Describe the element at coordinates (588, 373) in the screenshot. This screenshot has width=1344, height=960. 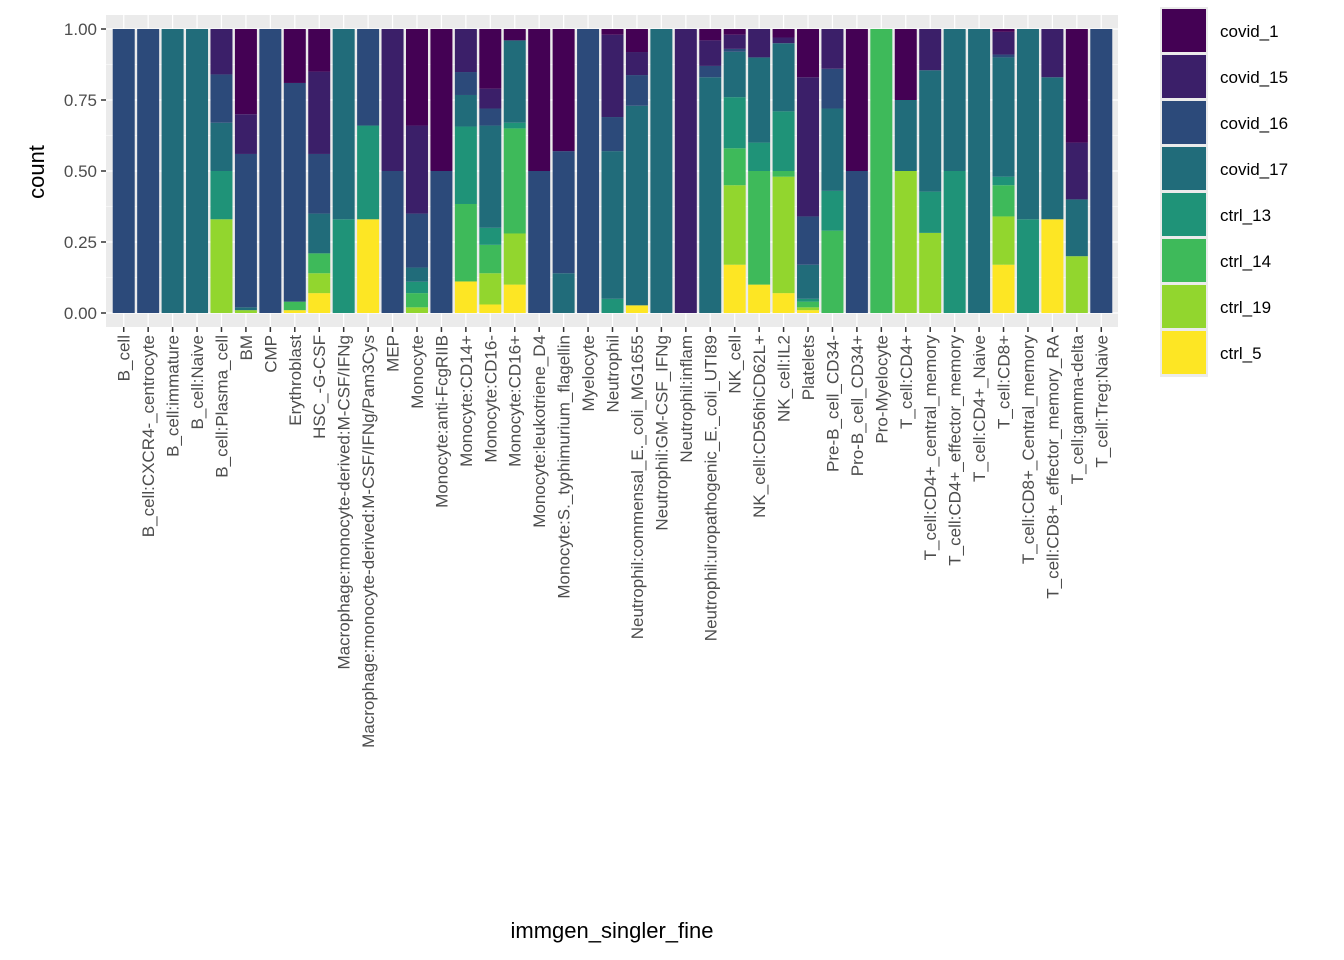
I see `x-tick-label: Myelocyte` at that location.